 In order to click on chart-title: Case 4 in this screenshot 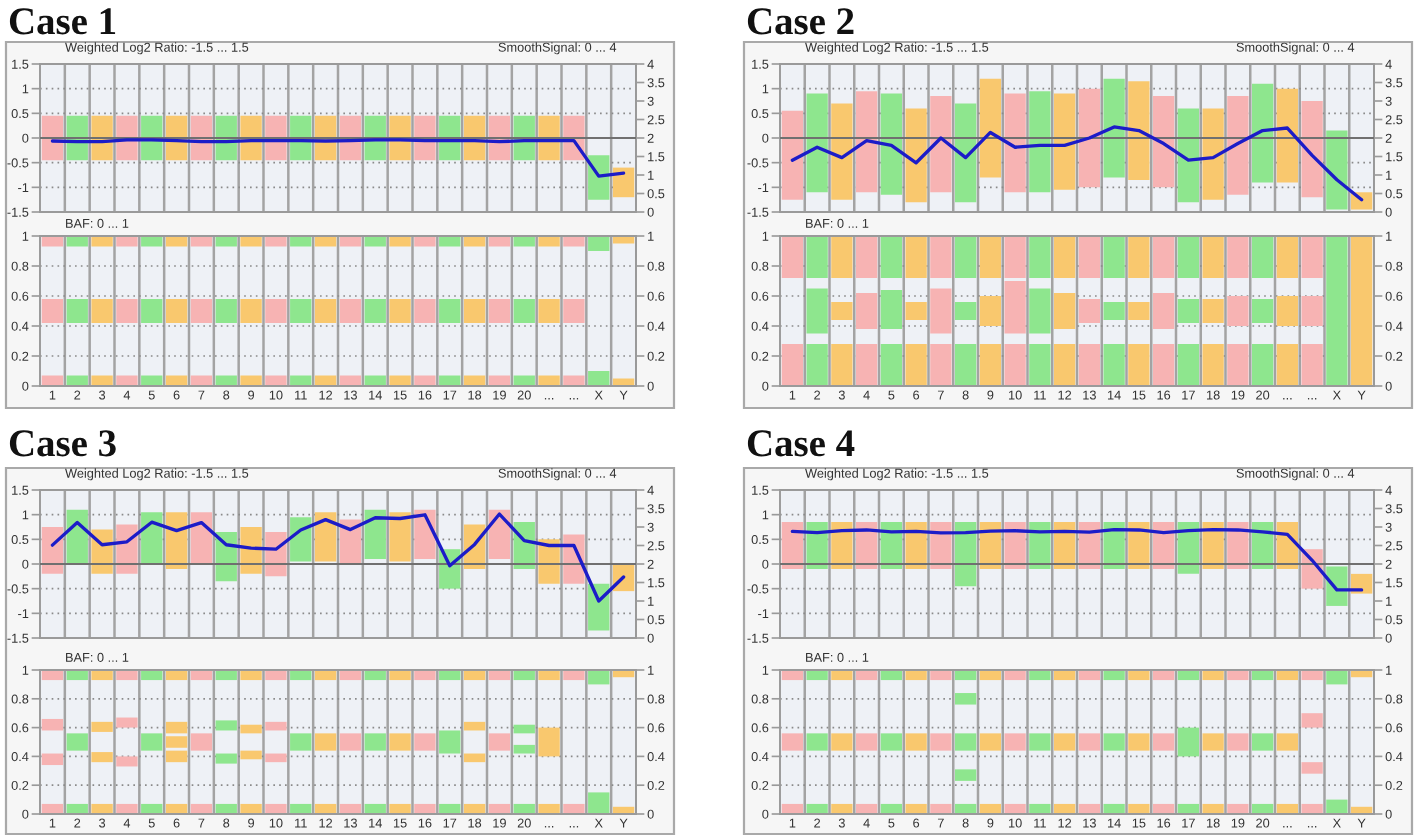, I will do `click(801, 443)`.